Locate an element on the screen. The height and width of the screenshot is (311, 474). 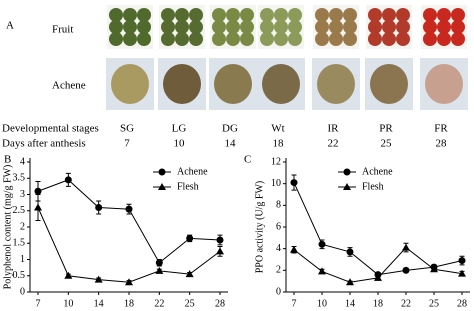
day: 10 is located at coordinates (180, 144).